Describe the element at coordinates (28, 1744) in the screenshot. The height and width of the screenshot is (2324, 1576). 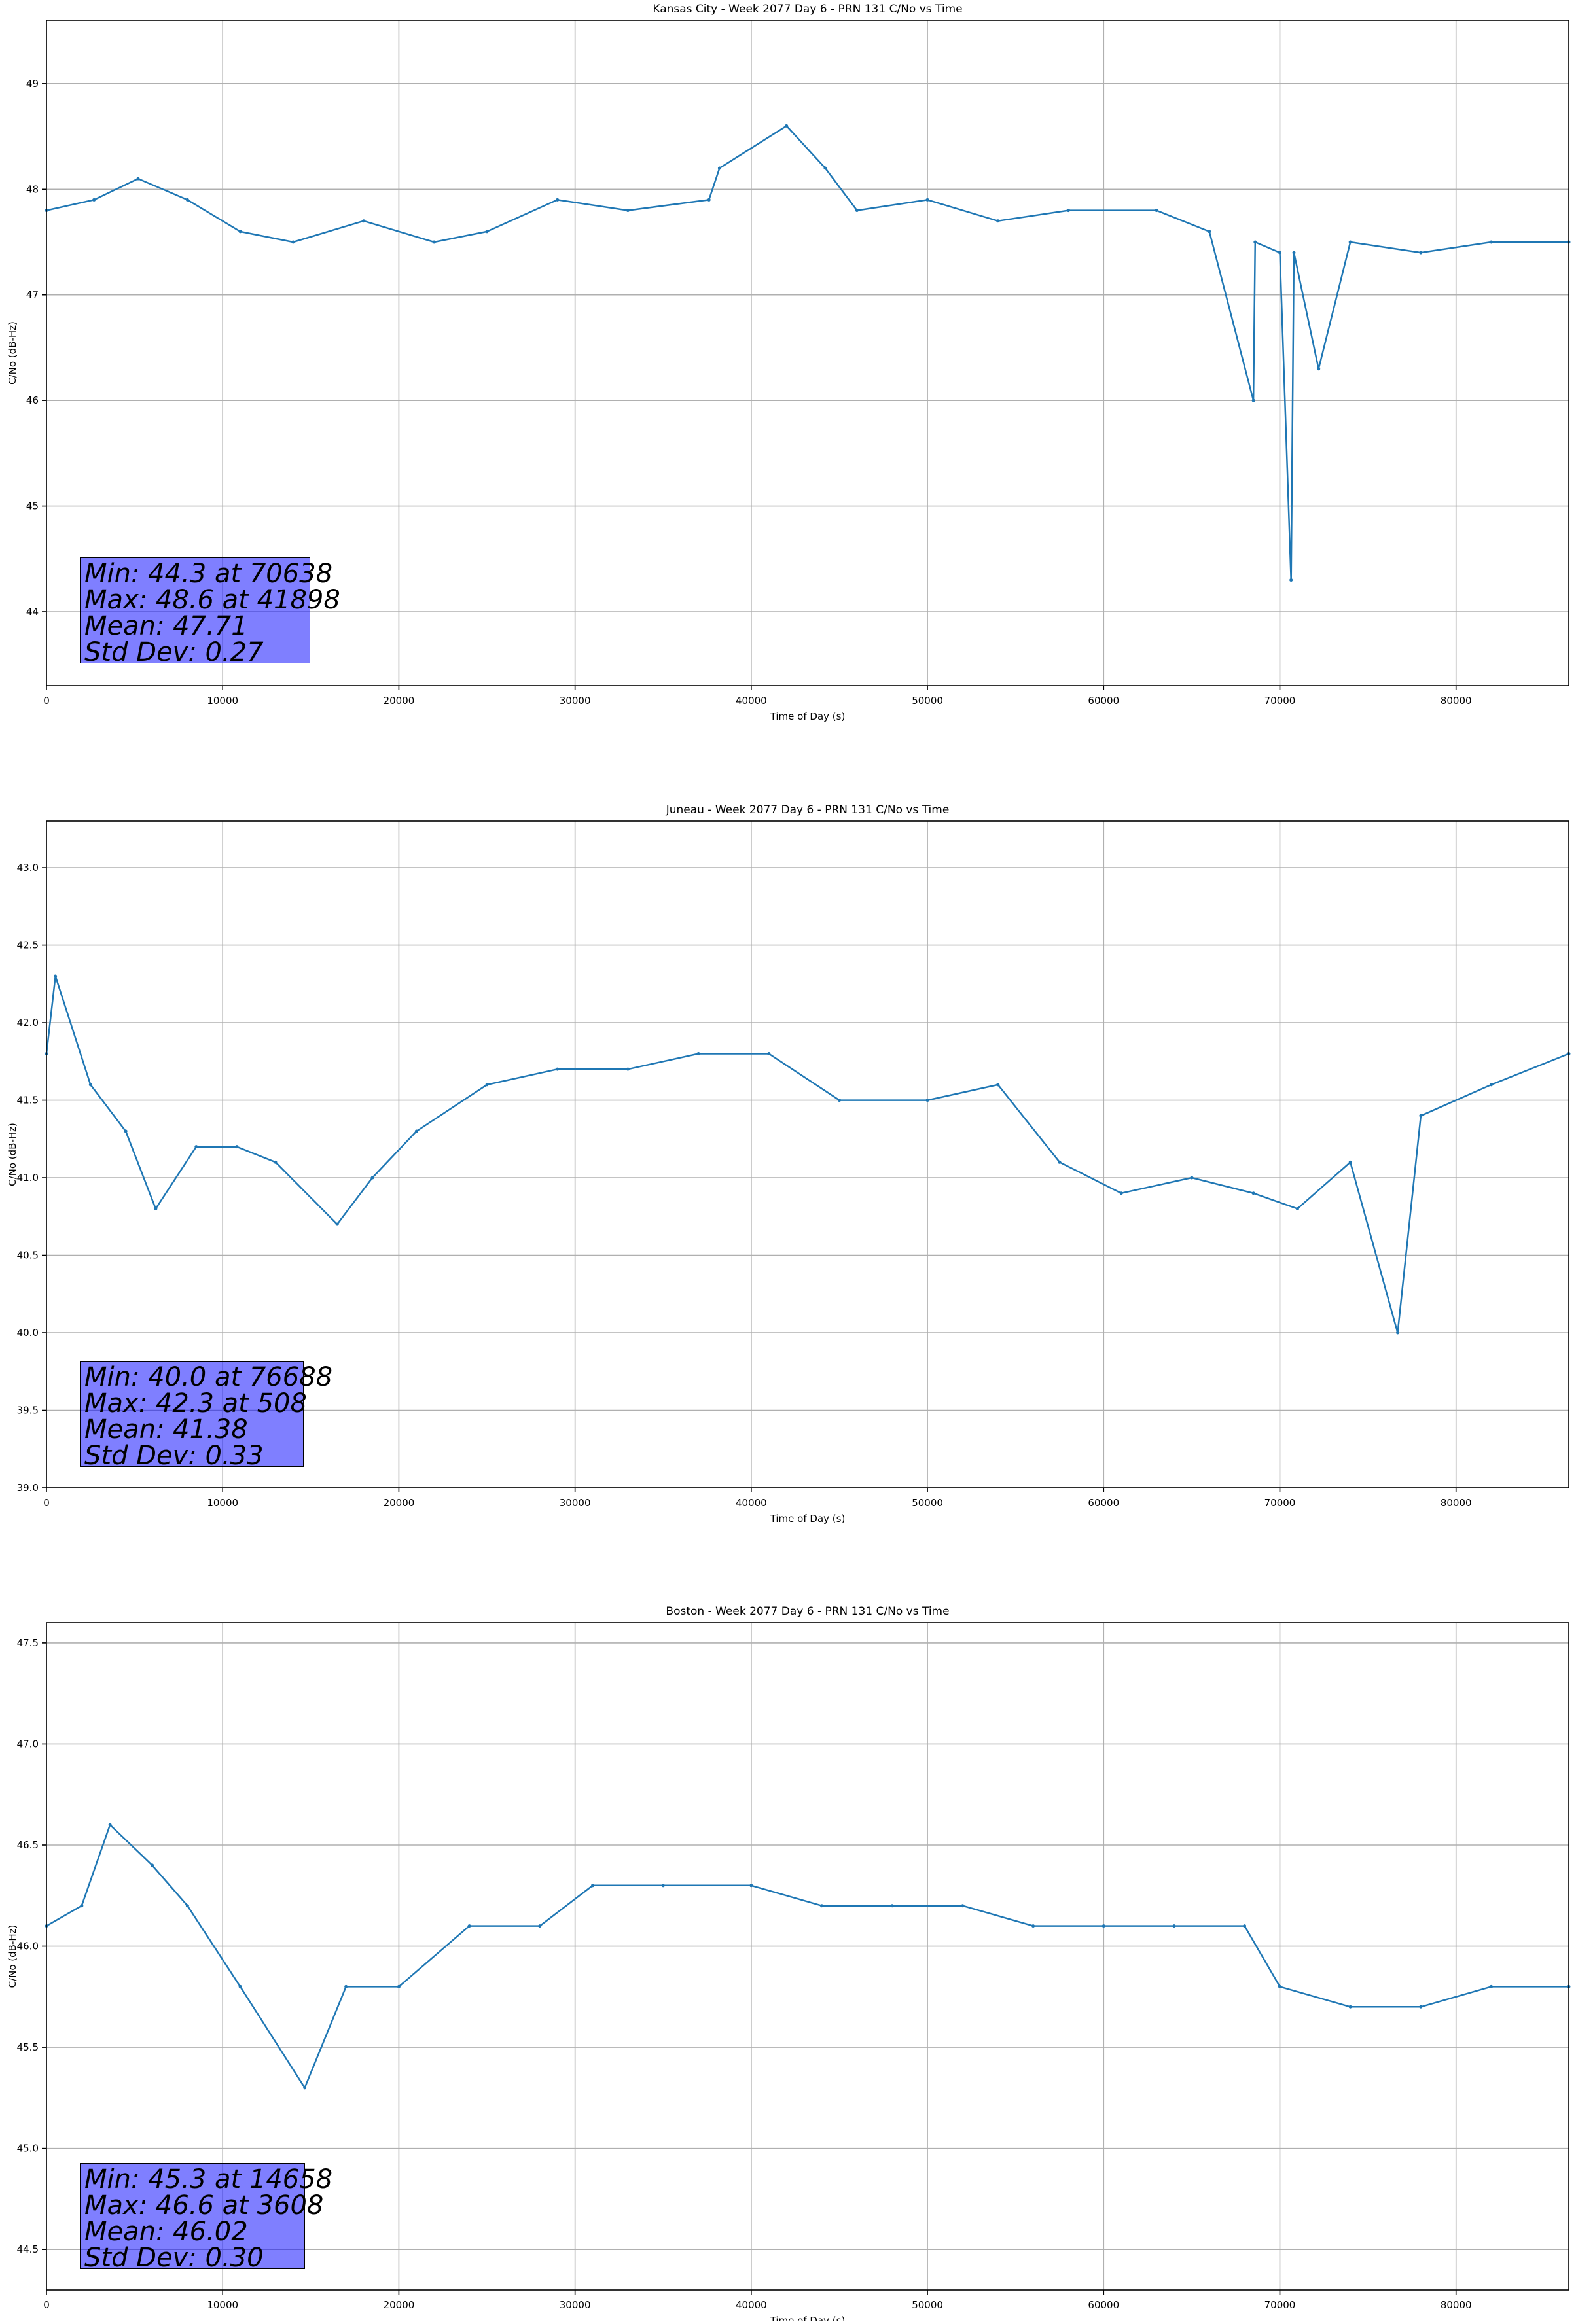
I see `y-tick-label: 47.0` at that location.